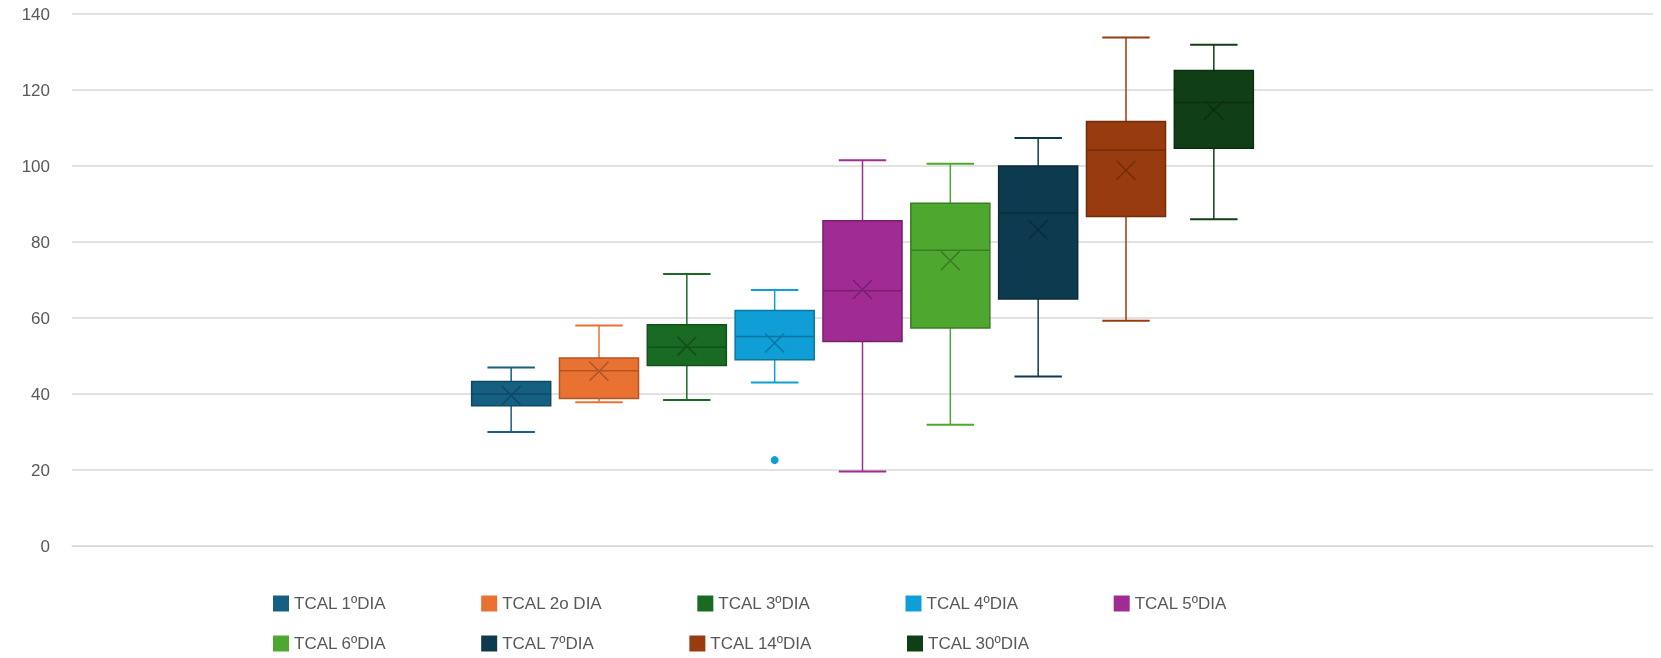  What do you see at coordinates (35, 14) in the screenshot?
I see `y-tick-label: 140` at bounding box center [35, 14].